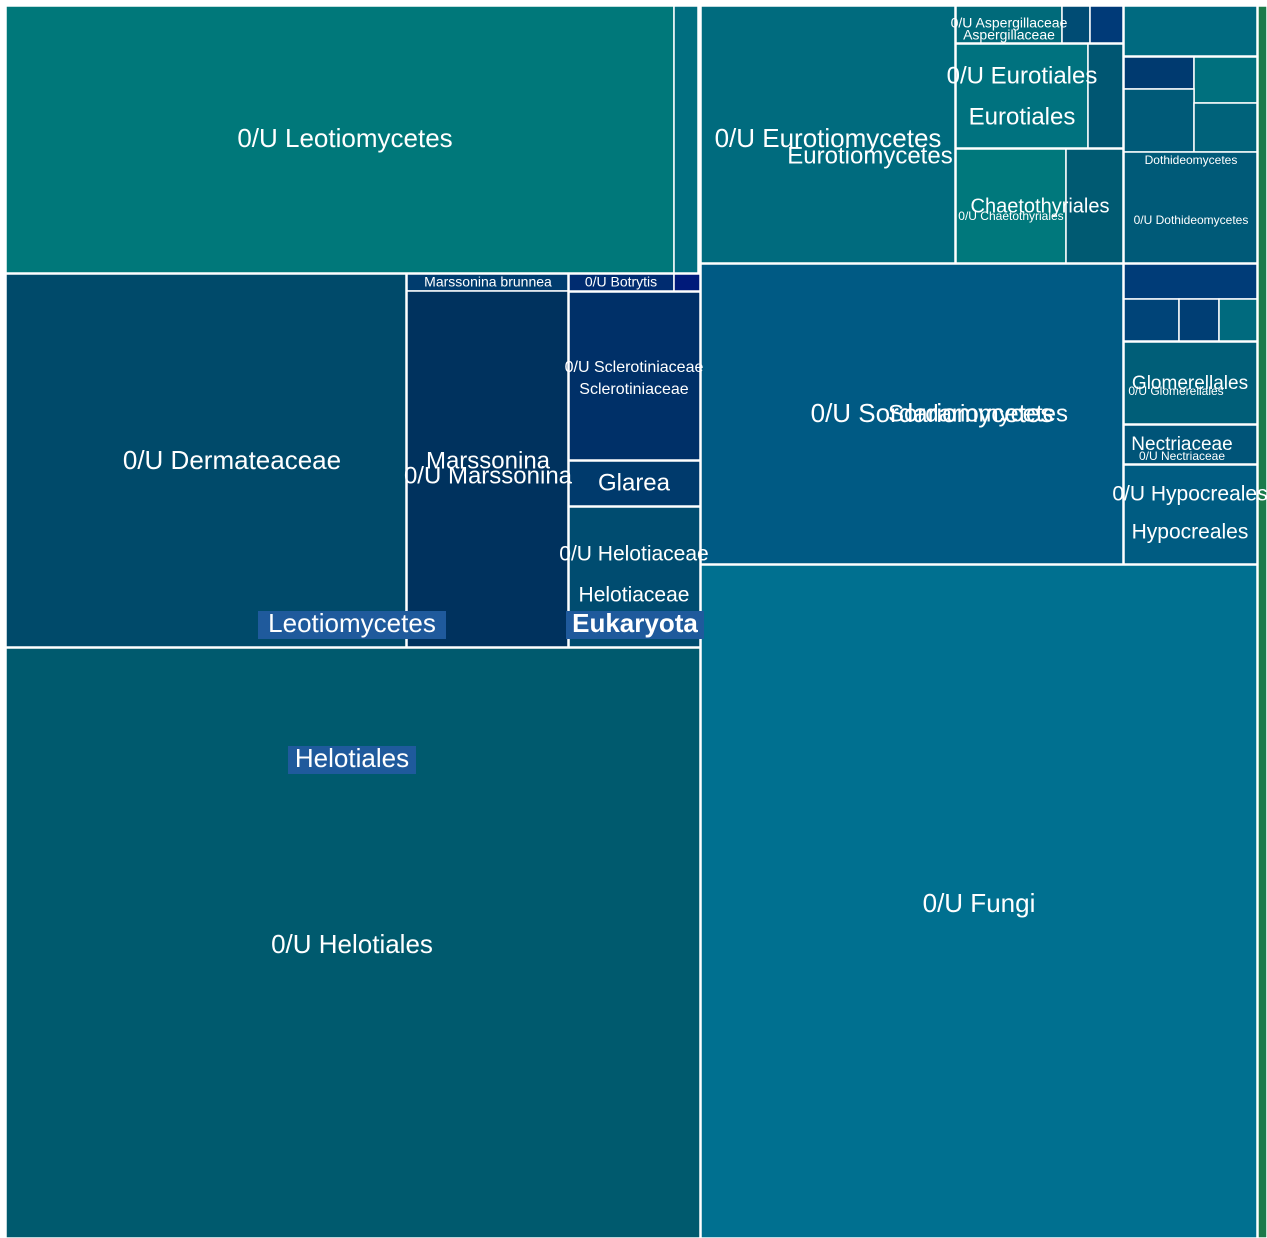 The height and width of the screenshot is (1238, 1267). What do you see at coordinates (1190, 532) in the screenshot?
I see `label: Hypocreales` at bounding box center [1190, 532].